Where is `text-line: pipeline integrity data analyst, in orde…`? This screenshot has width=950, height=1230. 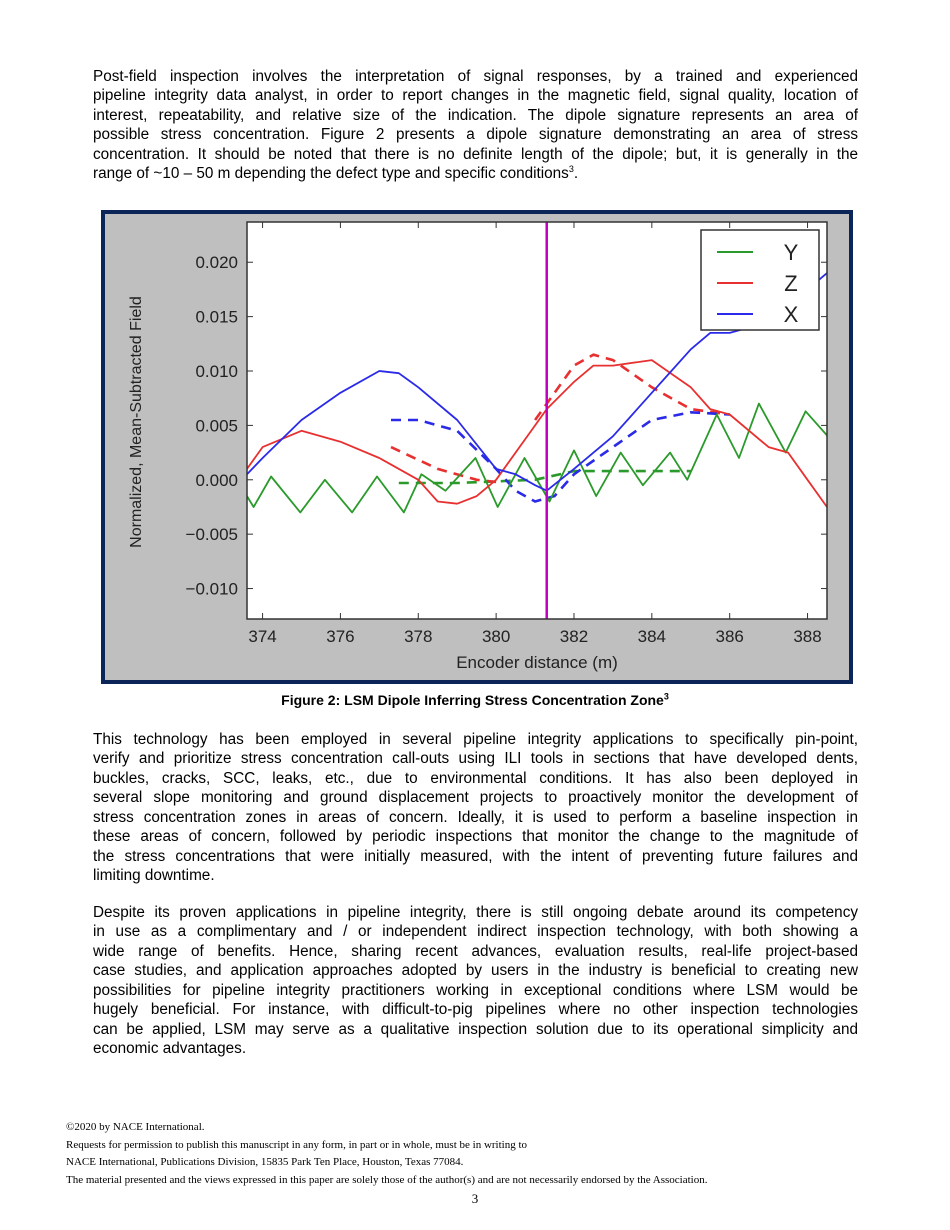
text-line: pipeline integrity data analyst, in orde… is located at coordinates (475, 96).